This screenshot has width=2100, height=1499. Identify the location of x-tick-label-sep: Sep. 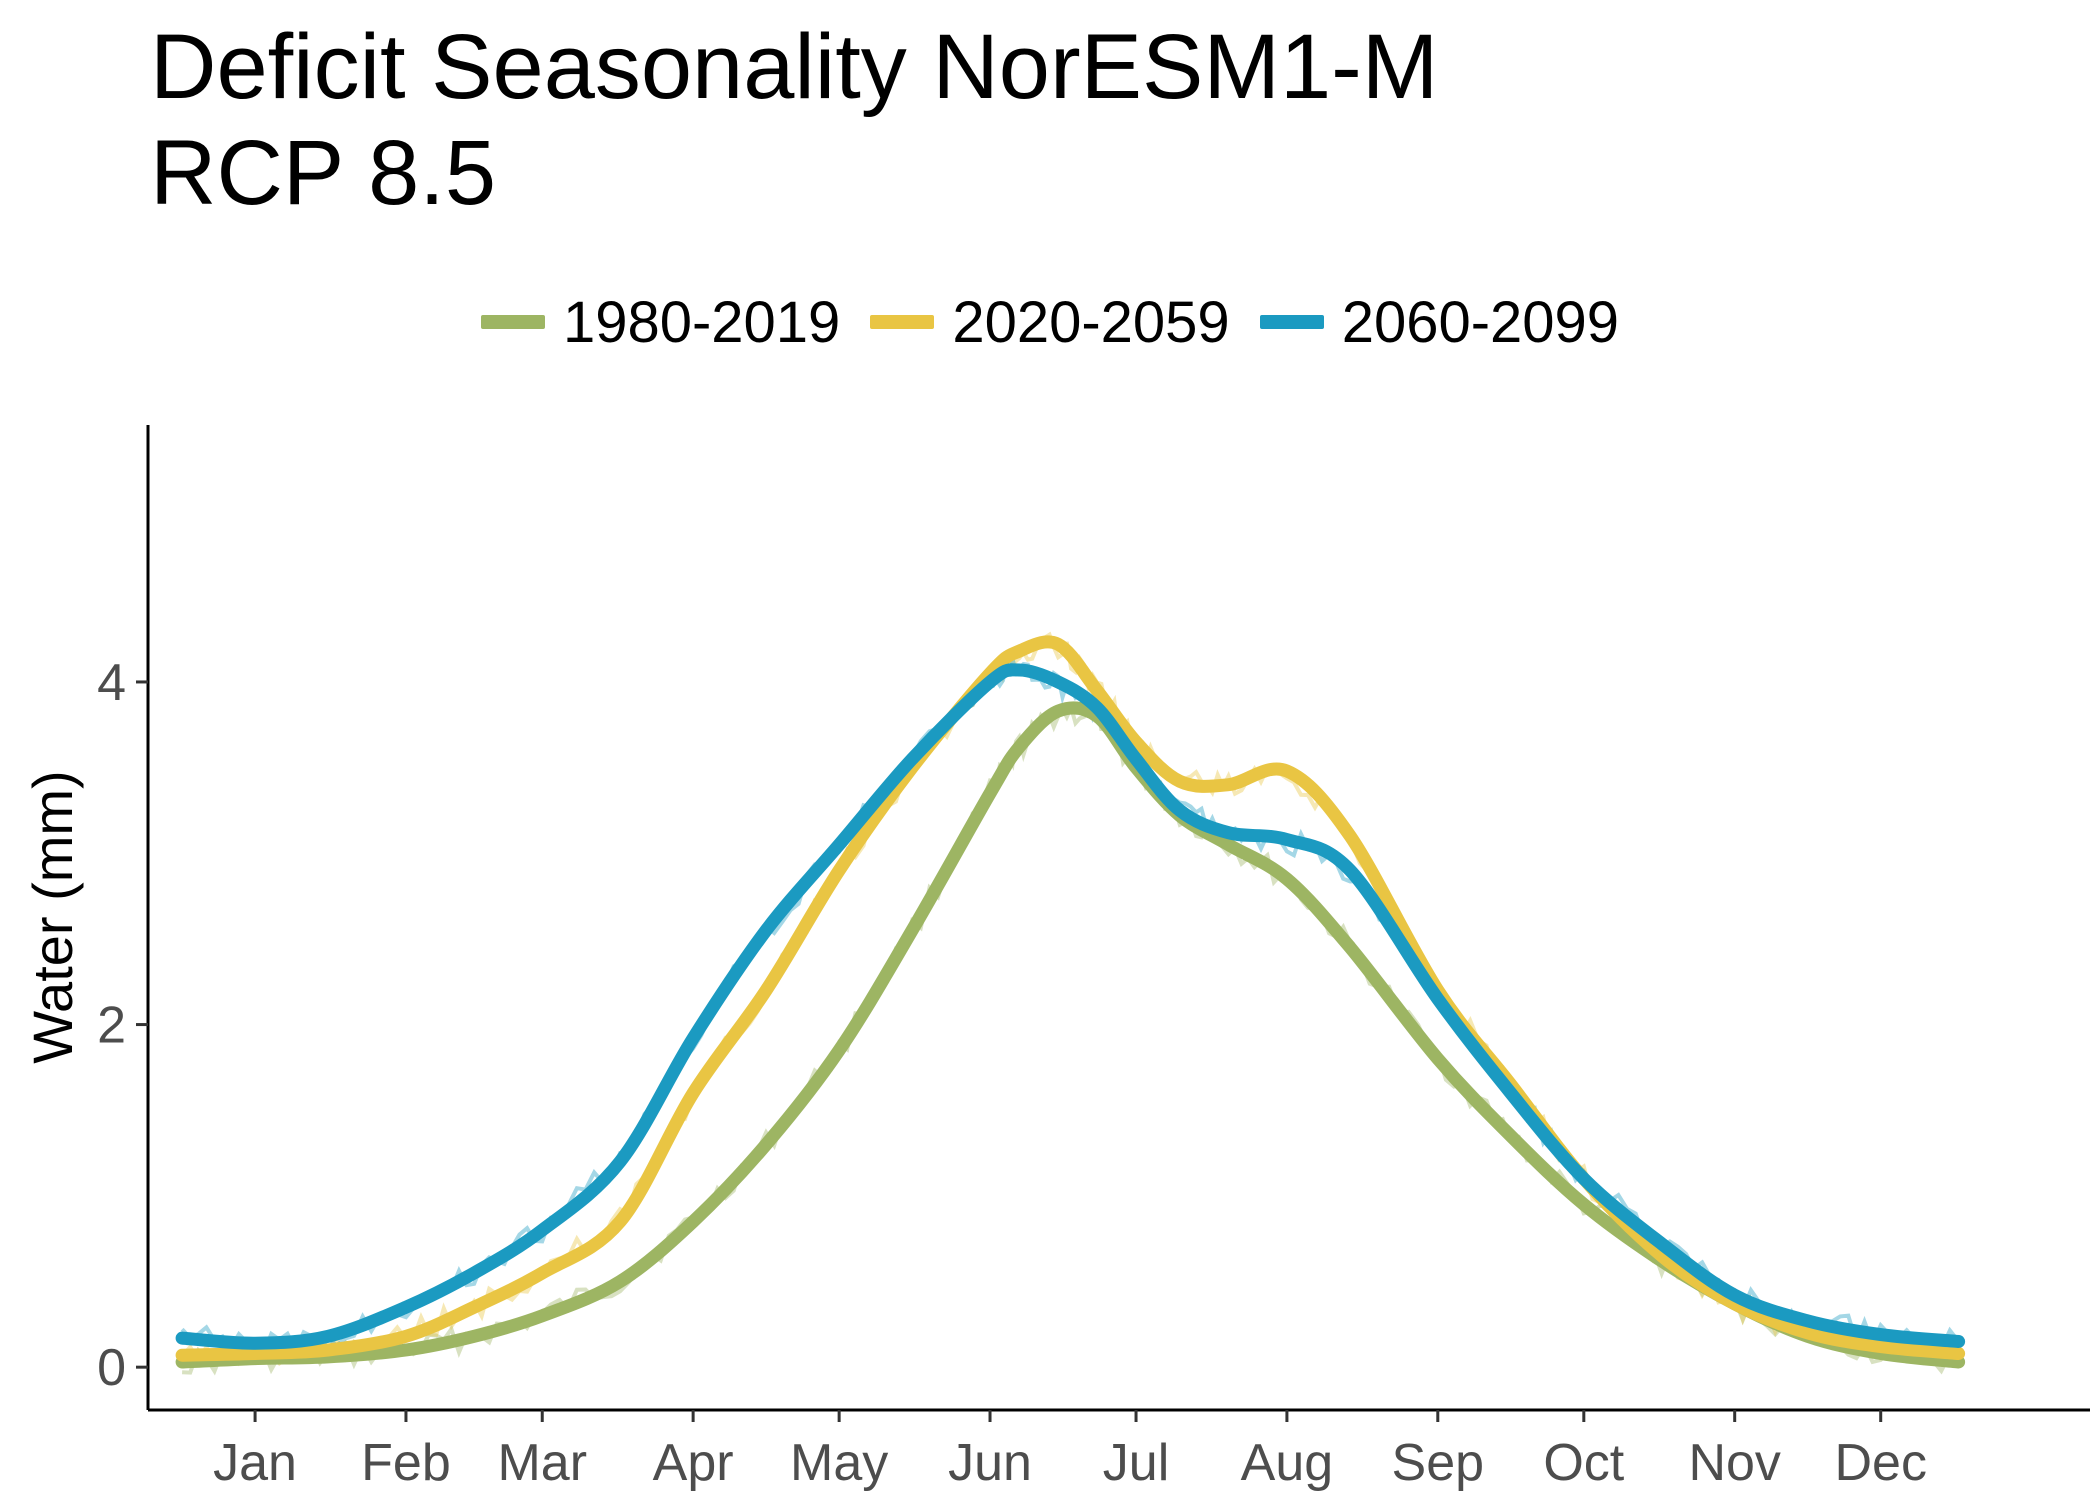
(1438, 1463).